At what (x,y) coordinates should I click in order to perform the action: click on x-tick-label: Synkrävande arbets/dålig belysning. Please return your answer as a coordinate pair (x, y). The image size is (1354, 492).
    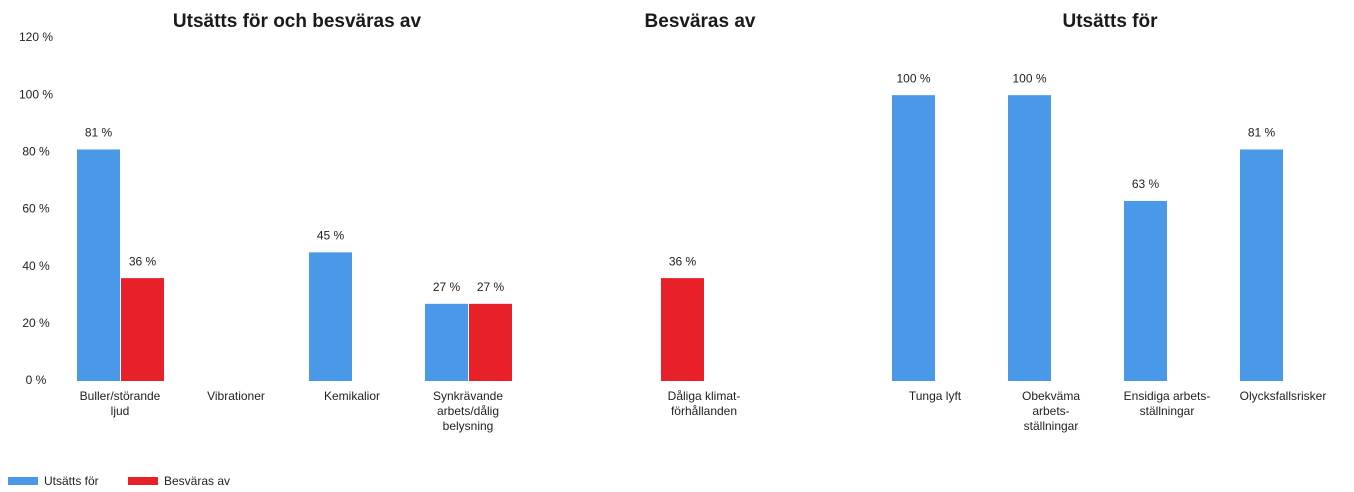
    Looking at the image, I should click on (468, 411).